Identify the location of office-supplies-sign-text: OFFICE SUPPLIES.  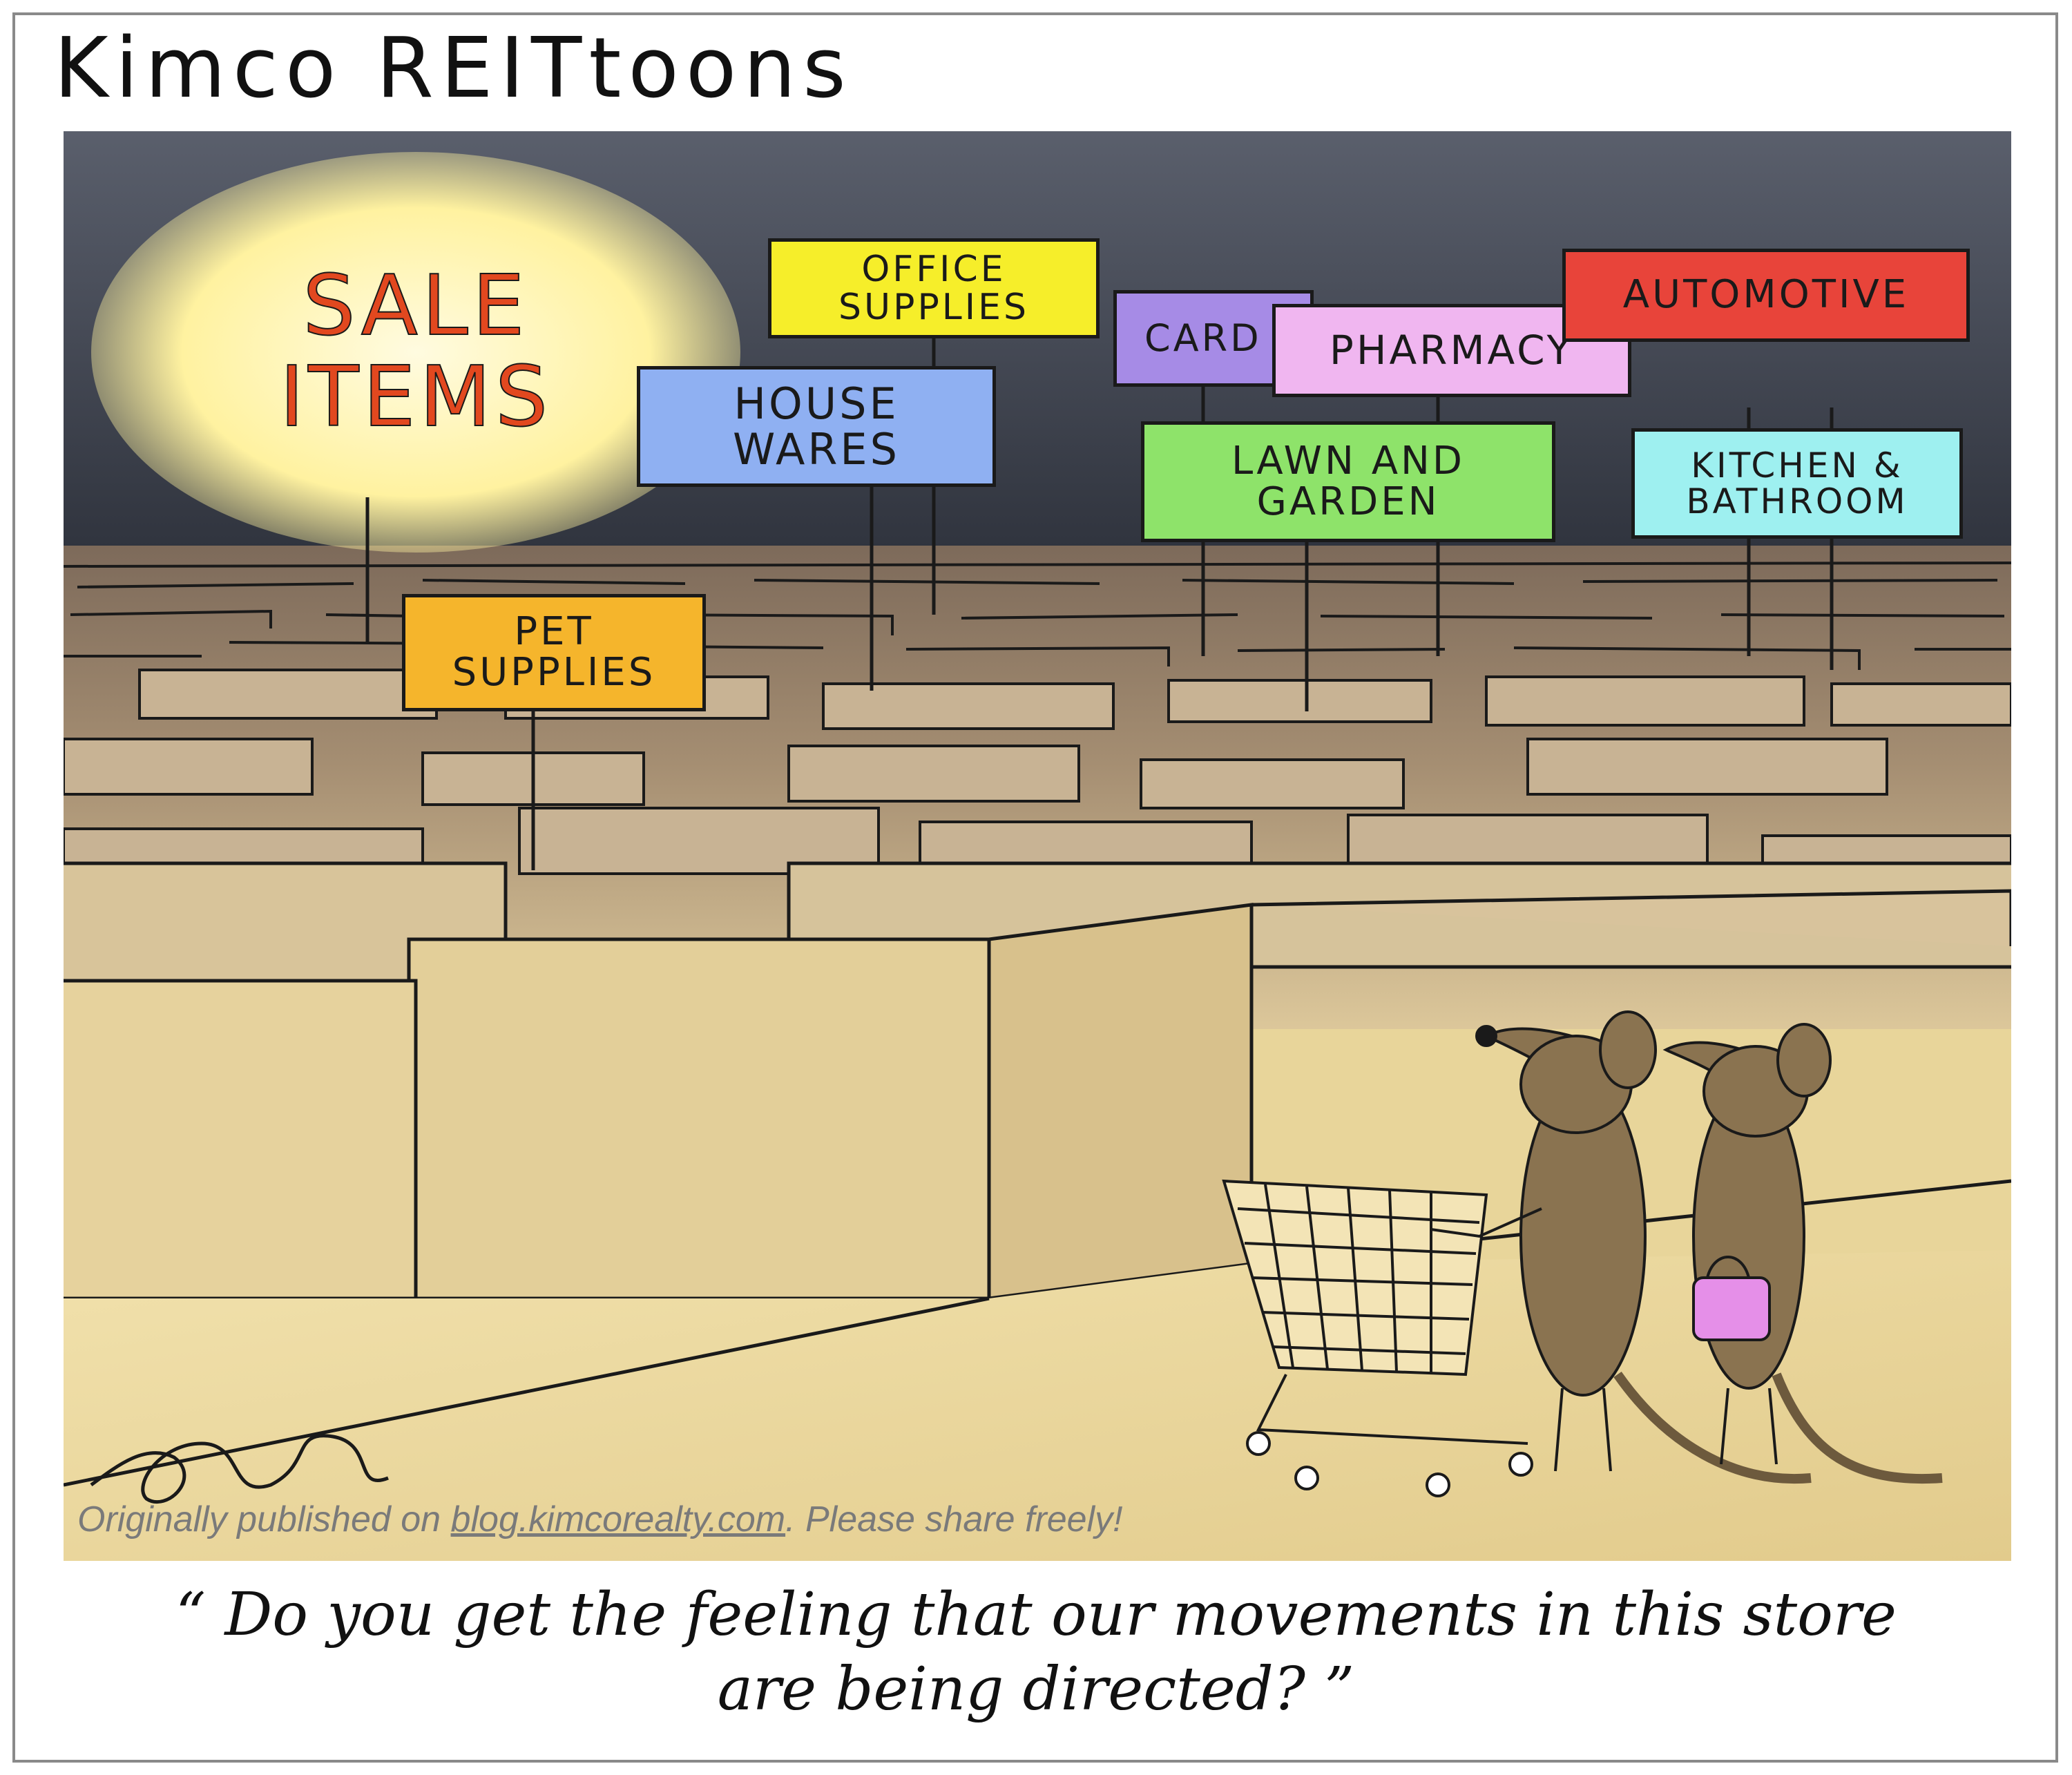
(933, 288).